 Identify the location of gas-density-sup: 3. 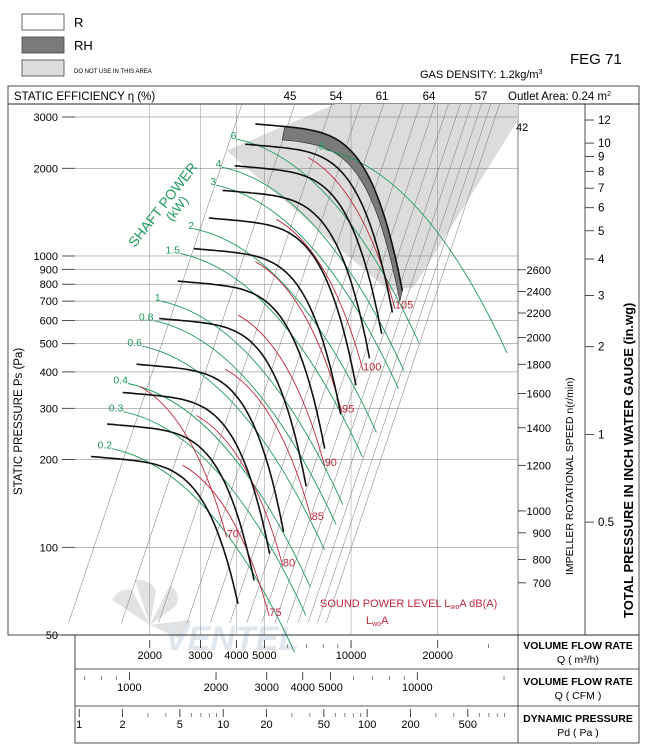
(541, 72).